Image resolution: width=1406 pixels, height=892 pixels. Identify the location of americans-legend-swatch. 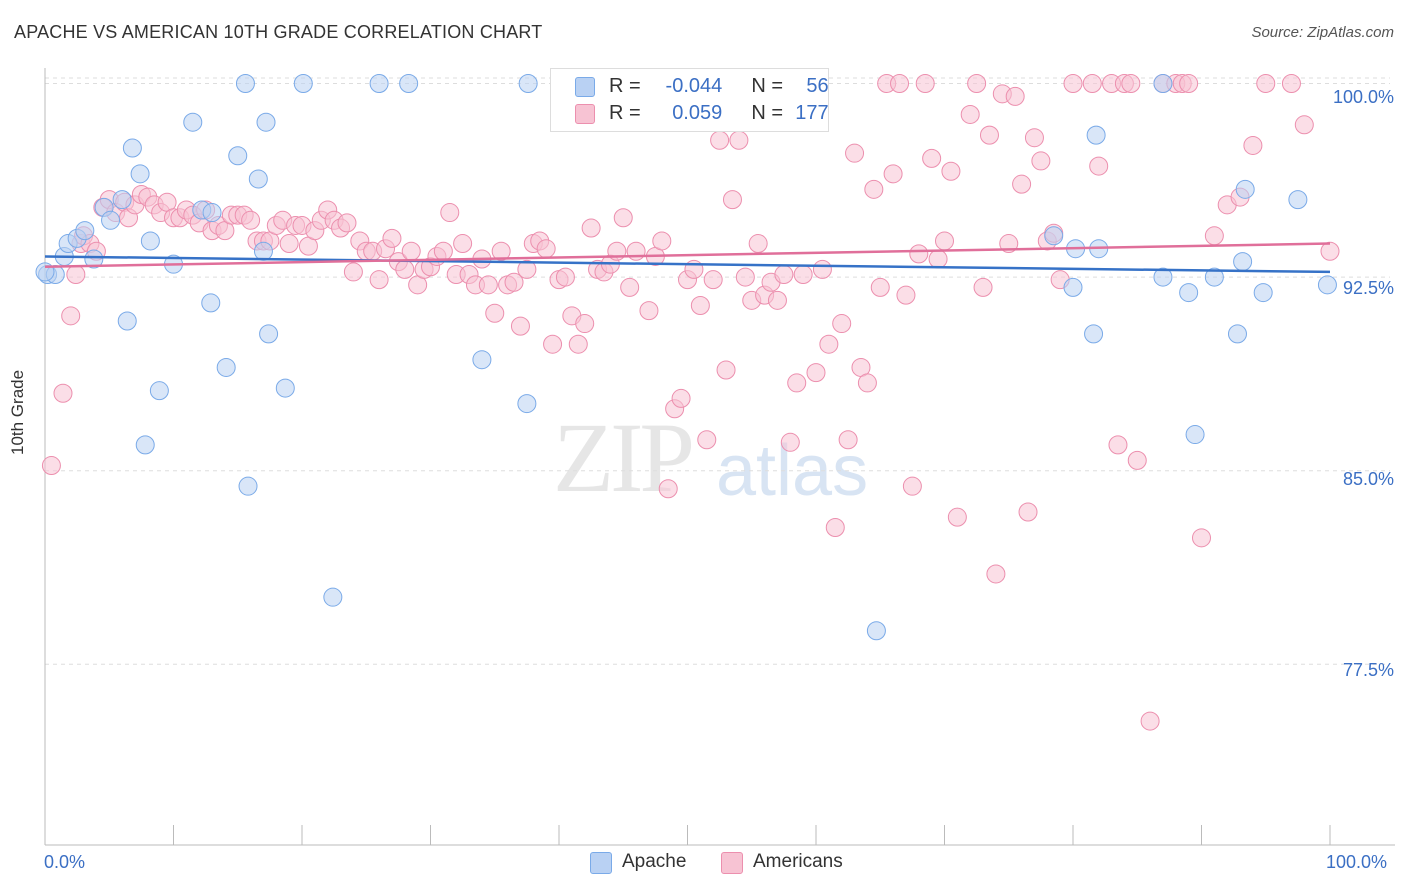
(732, 863).